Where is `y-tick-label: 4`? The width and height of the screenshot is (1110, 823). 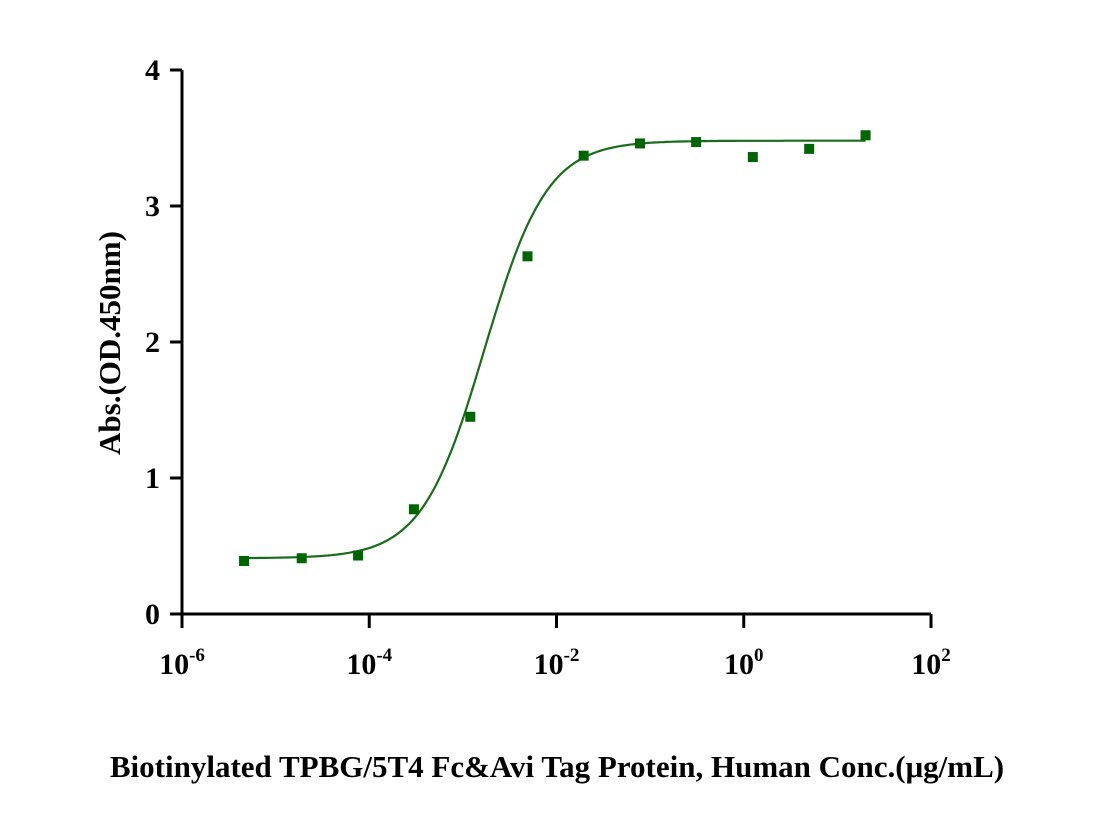
y-tick-label: 4 is located at coordinates (152, 70).